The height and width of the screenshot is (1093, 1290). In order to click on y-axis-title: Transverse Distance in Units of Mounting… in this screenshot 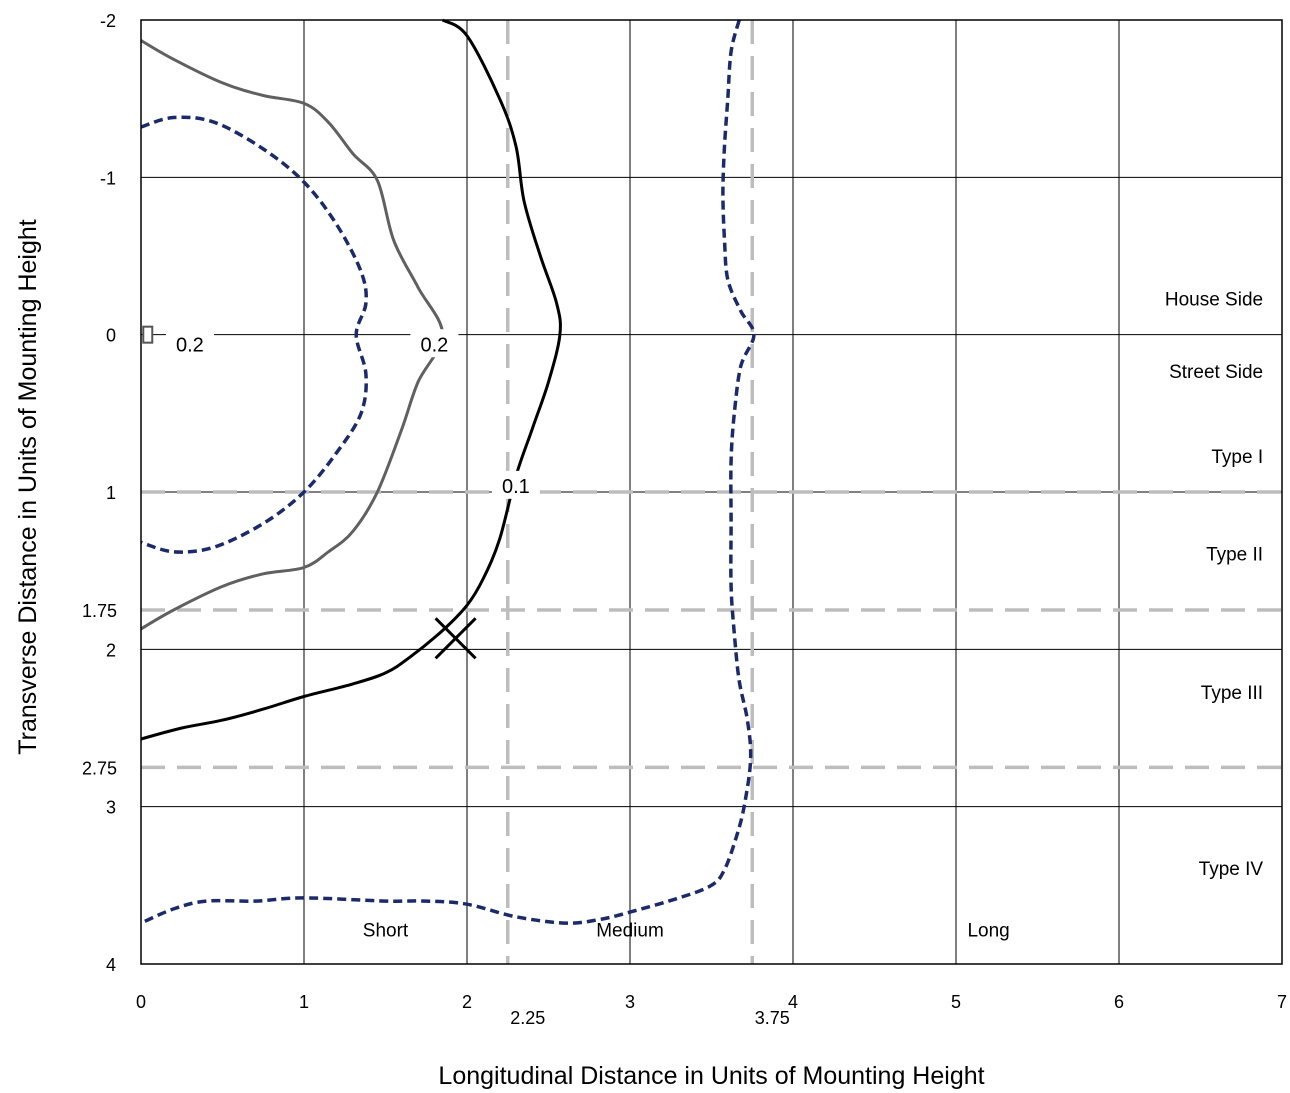, I will do `click(28, 486)`.